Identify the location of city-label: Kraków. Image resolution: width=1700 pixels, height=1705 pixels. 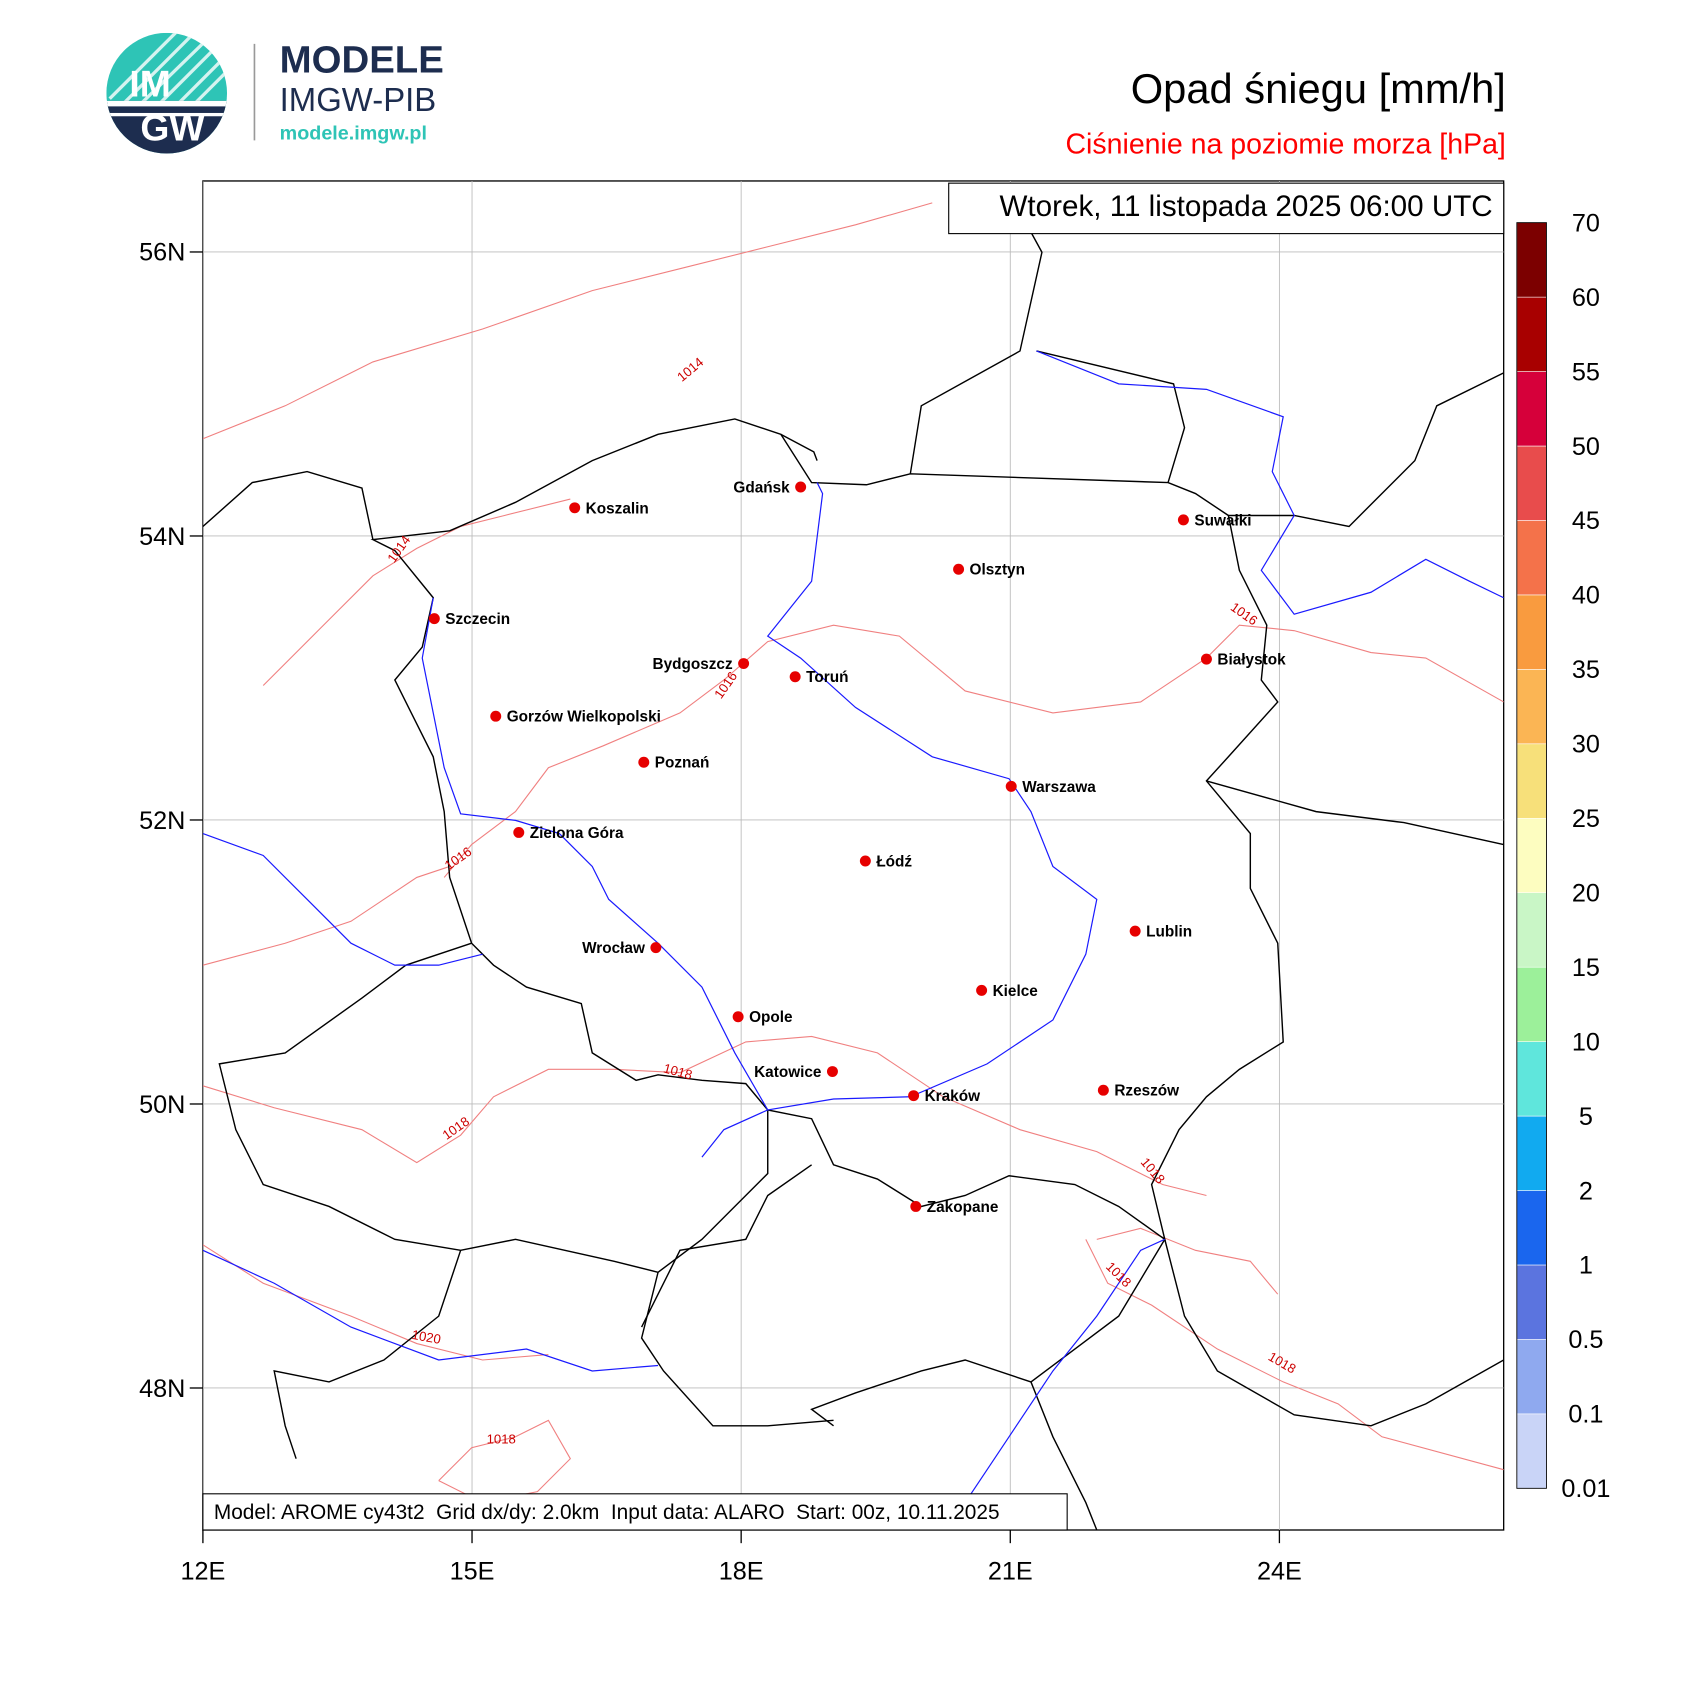
(952, 1096).